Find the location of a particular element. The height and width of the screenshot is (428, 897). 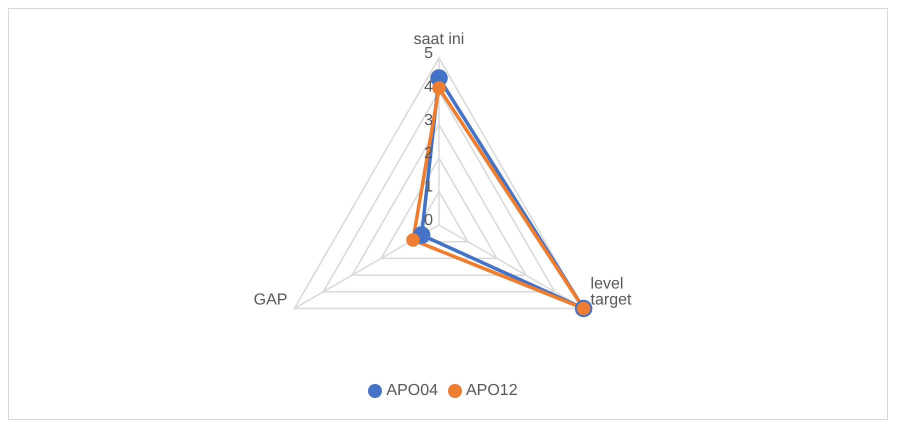

spoke-label: saat ini is located at coordinates (439, 39).